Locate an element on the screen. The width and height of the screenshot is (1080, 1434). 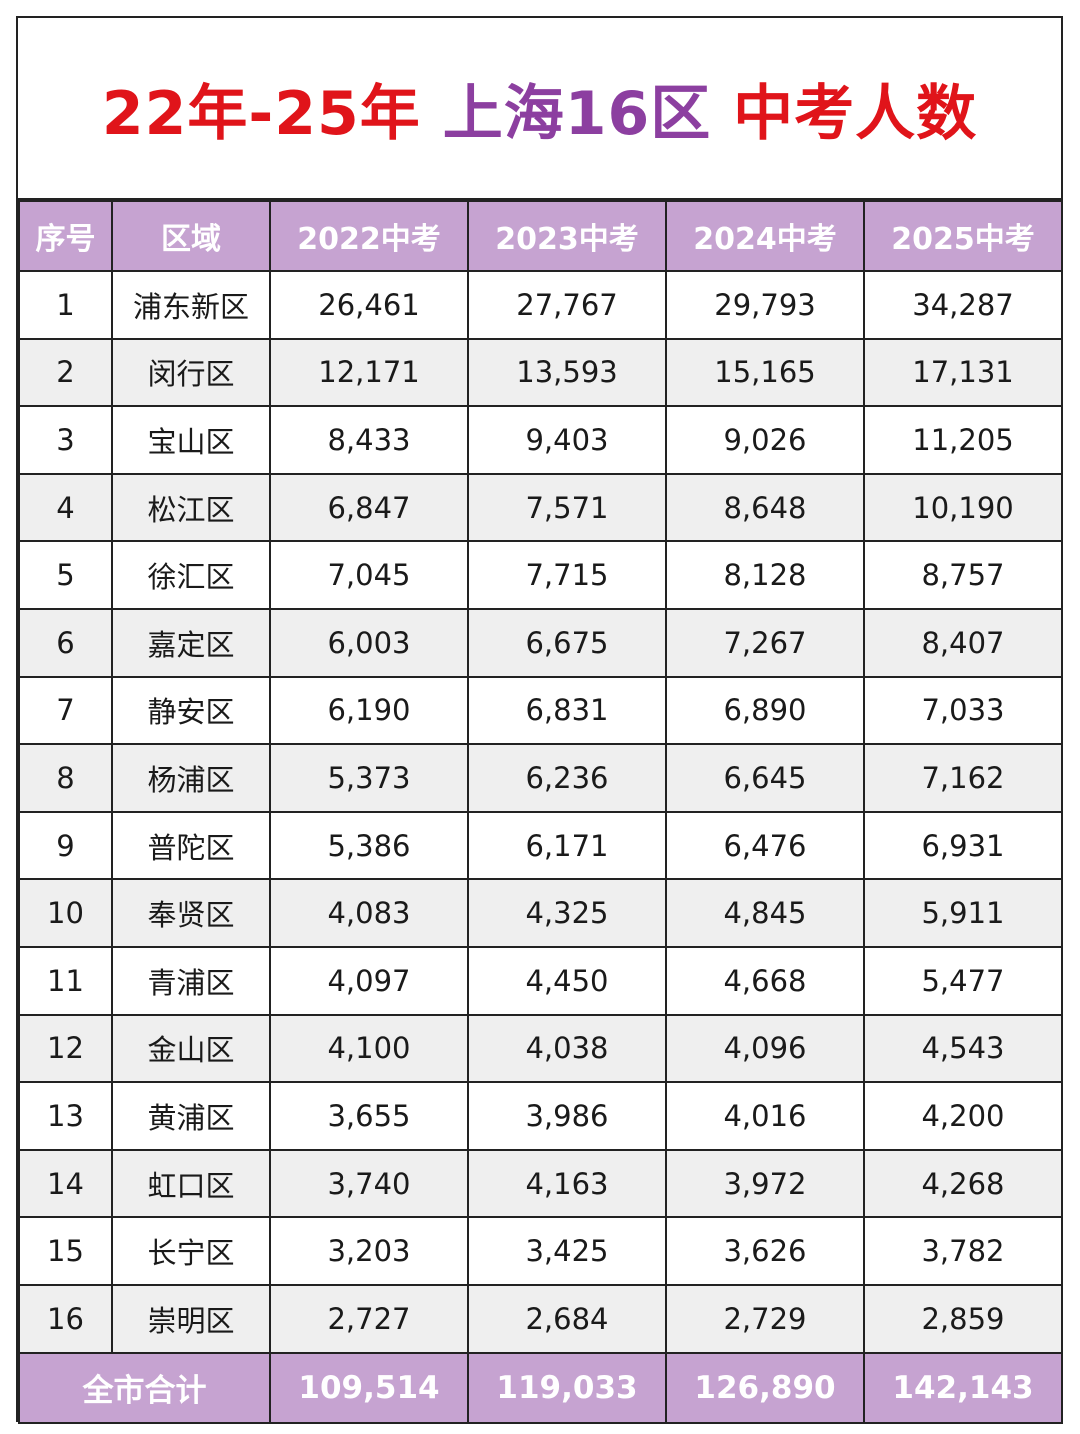
cell-2022: 3,203 is located at coordinates (369, 1251).